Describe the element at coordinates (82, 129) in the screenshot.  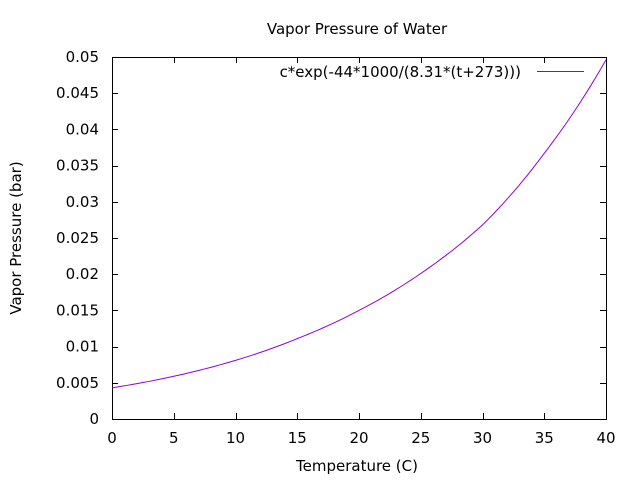
I see `y-tick-label: 0.04` at that location.